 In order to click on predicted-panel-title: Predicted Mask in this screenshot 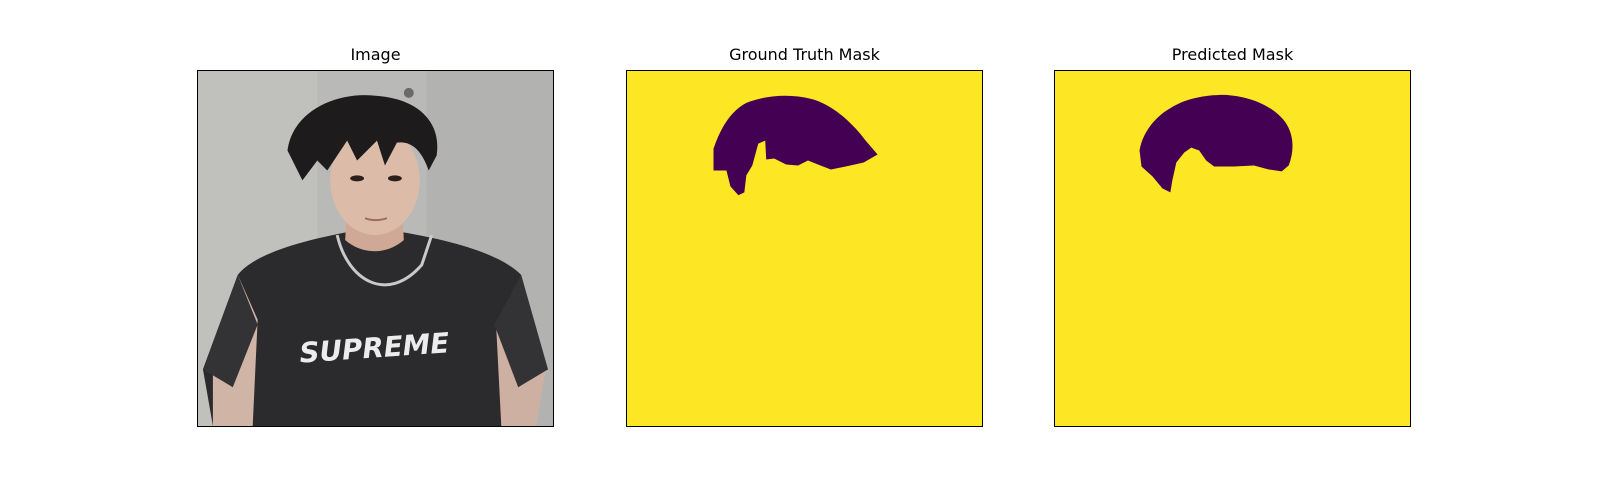, I will do `click(1232, 55)`.